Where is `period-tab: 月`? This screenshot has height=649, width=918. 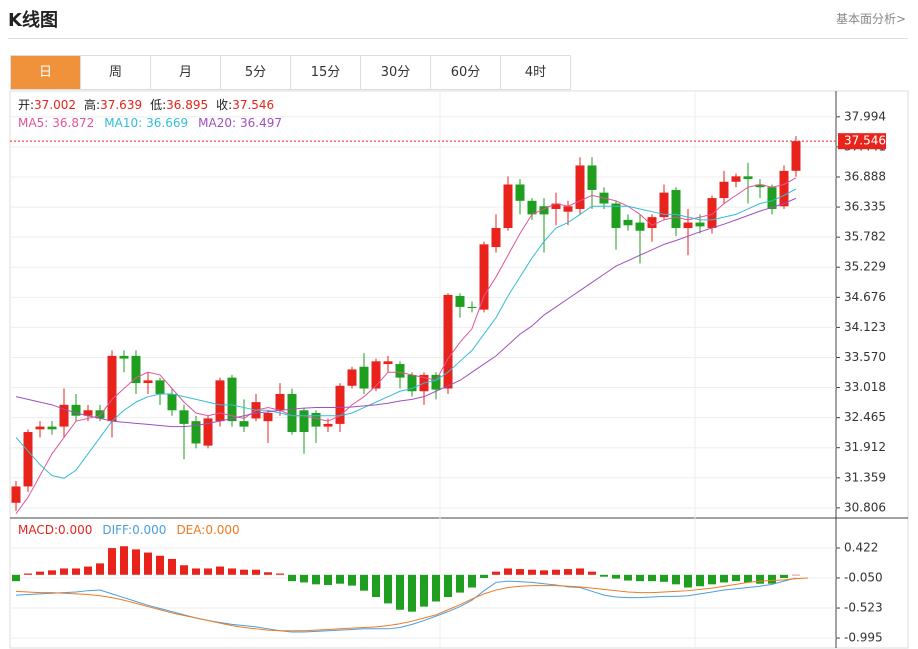
period-tab: 月 is located at coordinates (186, 72).